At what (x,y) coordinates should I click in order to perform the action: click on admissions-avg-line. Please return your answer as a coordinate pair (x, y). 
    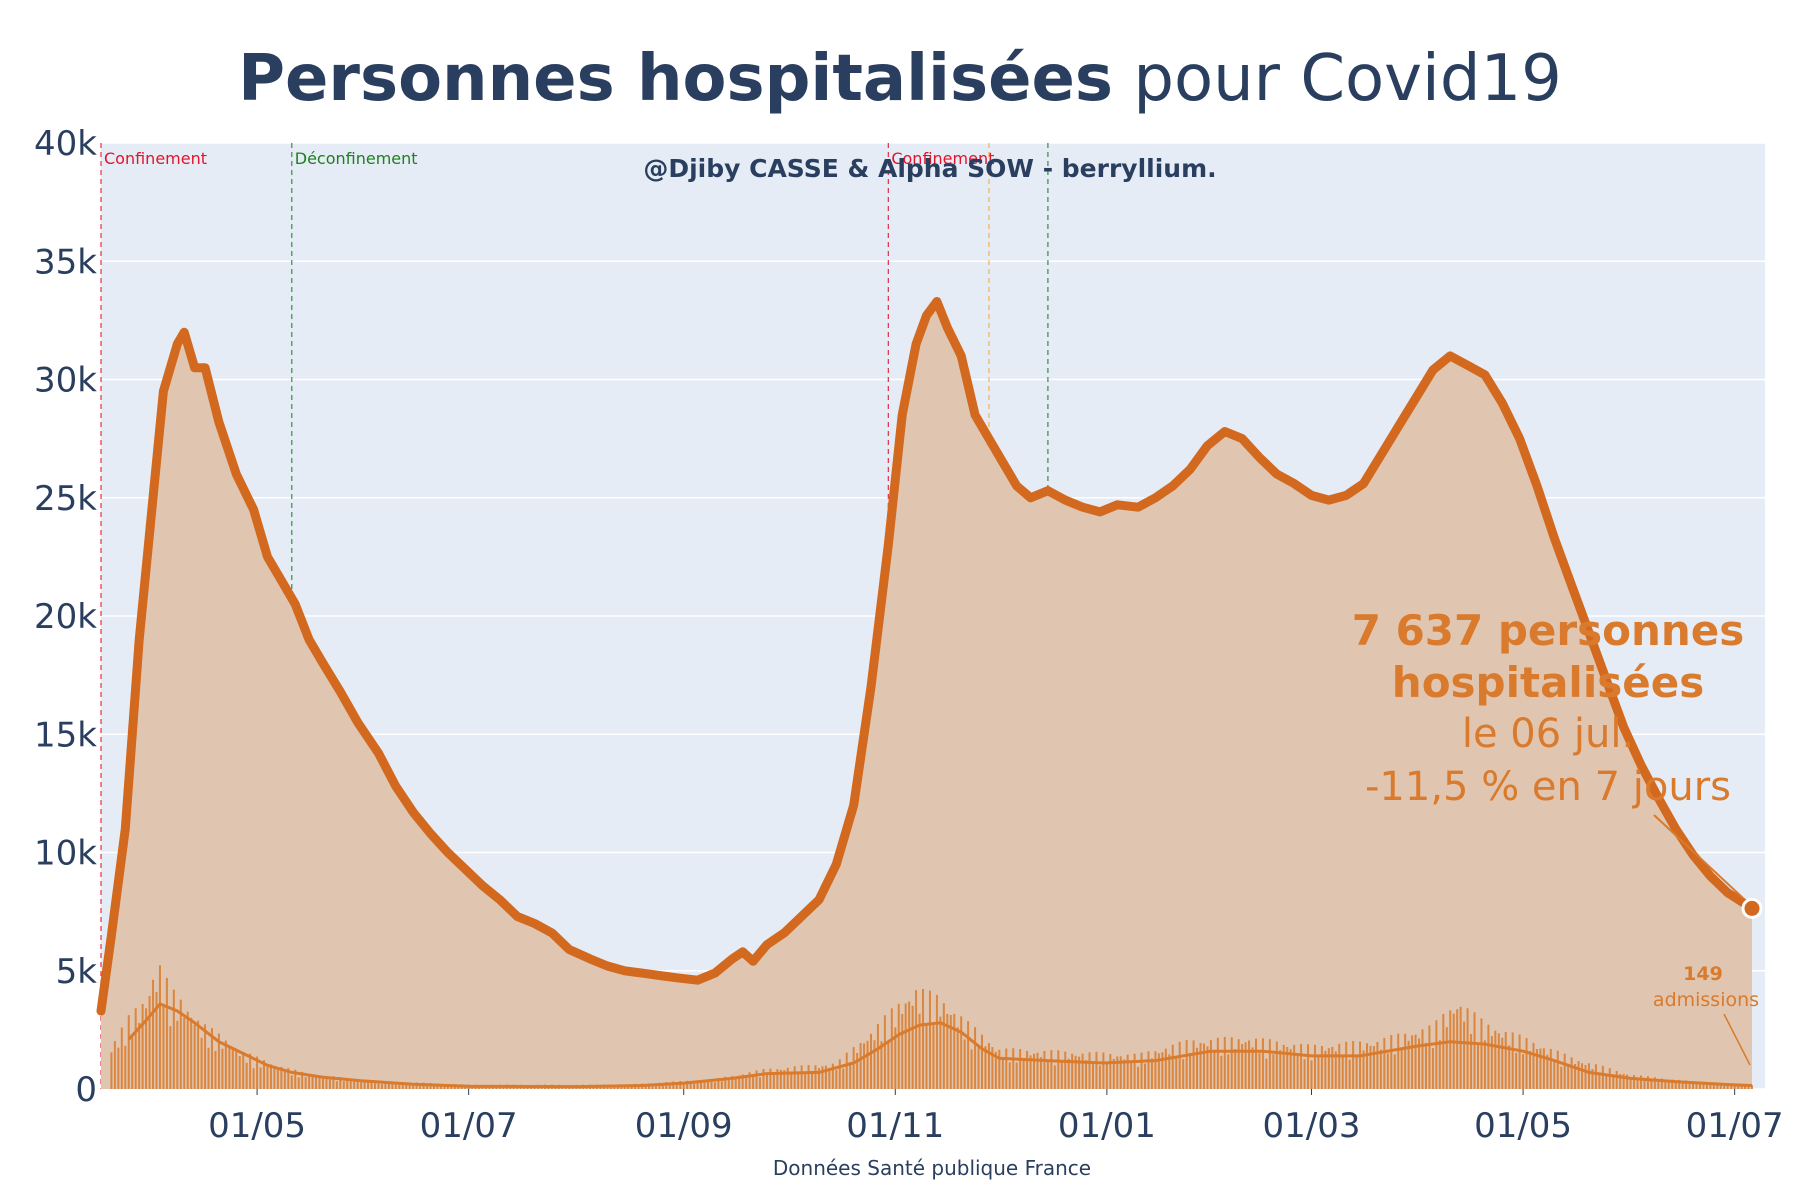
    Looking at the image, I should click on (940, 1045).